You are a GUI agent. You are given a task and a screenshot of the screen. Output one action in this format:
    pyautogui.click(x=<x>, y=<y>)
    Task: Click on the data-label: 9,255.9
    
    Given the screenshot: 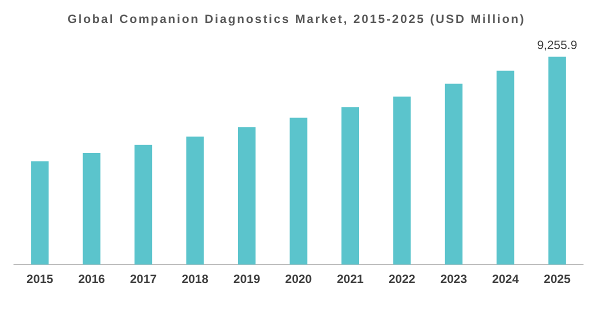 What is the action you would take?
    pyautogui.click(x=557, y=45)
    